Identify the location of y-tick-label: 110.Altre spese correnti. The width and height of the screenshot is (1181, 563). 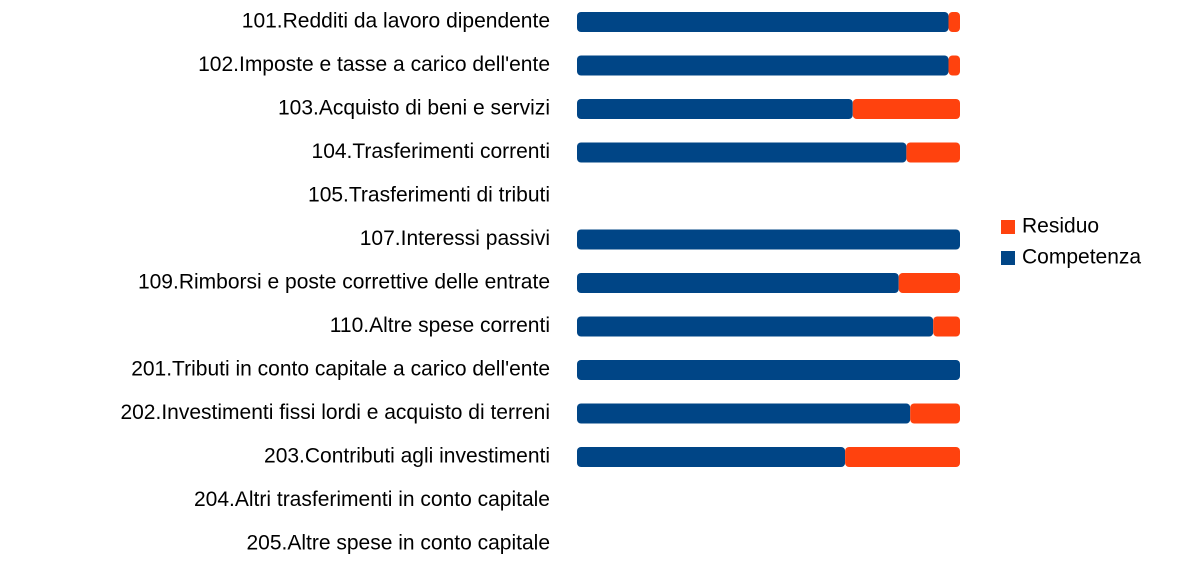
(440, 325).